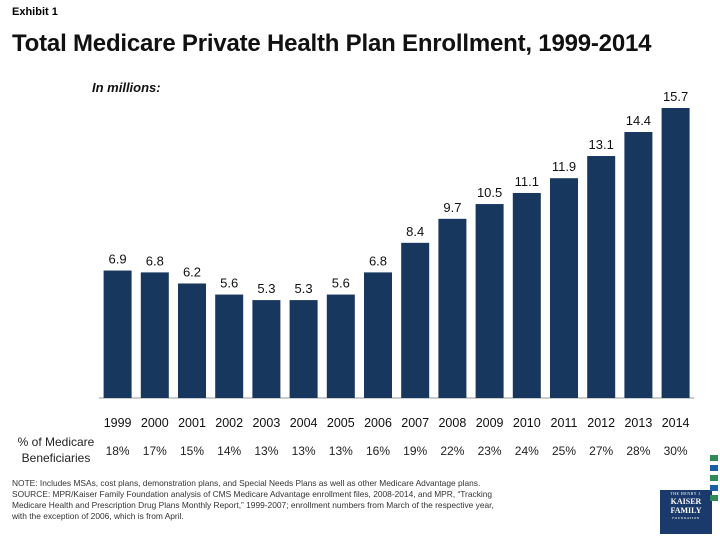 This screenshot has width=720, height=540. I want to click on percent-value-2005: 13%, so click(340, 451).